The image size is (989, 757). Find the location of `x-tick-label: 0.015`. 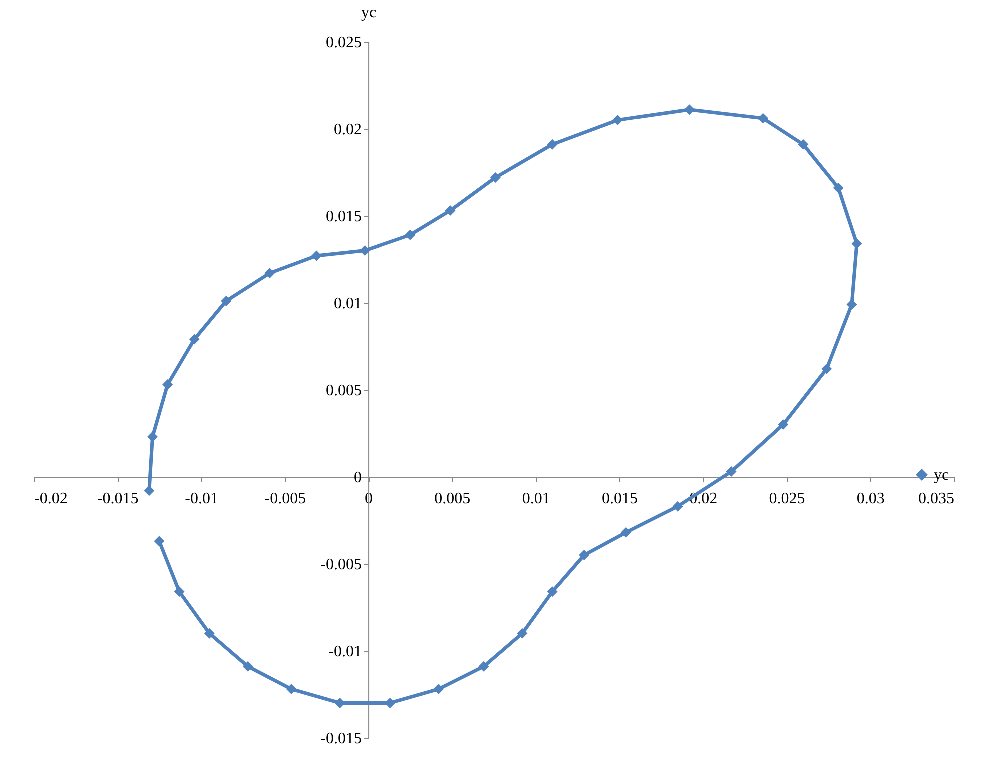

x-tick-label: 0.015 is located at coordinates (620, 499).